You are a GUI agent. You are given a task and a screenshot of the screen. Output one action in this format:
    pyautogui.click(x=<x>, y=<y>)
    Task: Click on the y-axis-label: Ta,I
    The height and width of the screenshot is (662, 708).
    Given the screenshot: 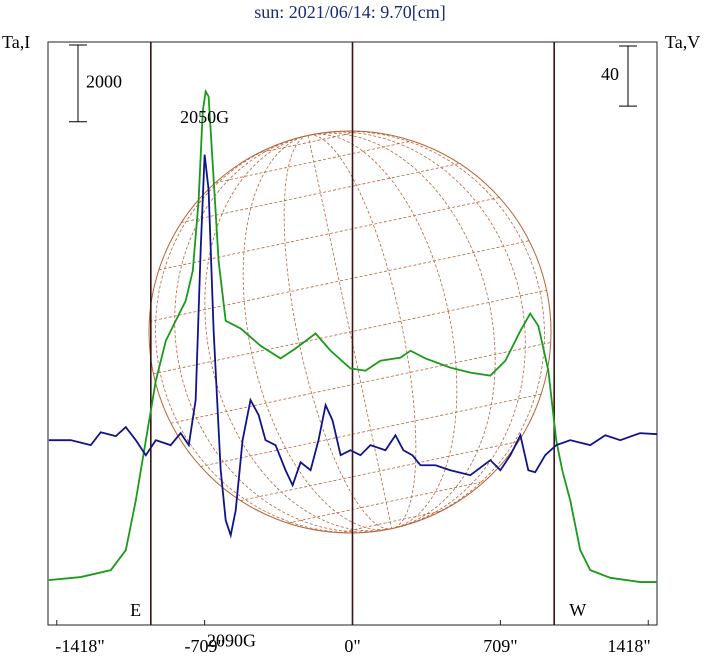 What is the action you would take?
    pyautogui.click(x=16, y=42)
    